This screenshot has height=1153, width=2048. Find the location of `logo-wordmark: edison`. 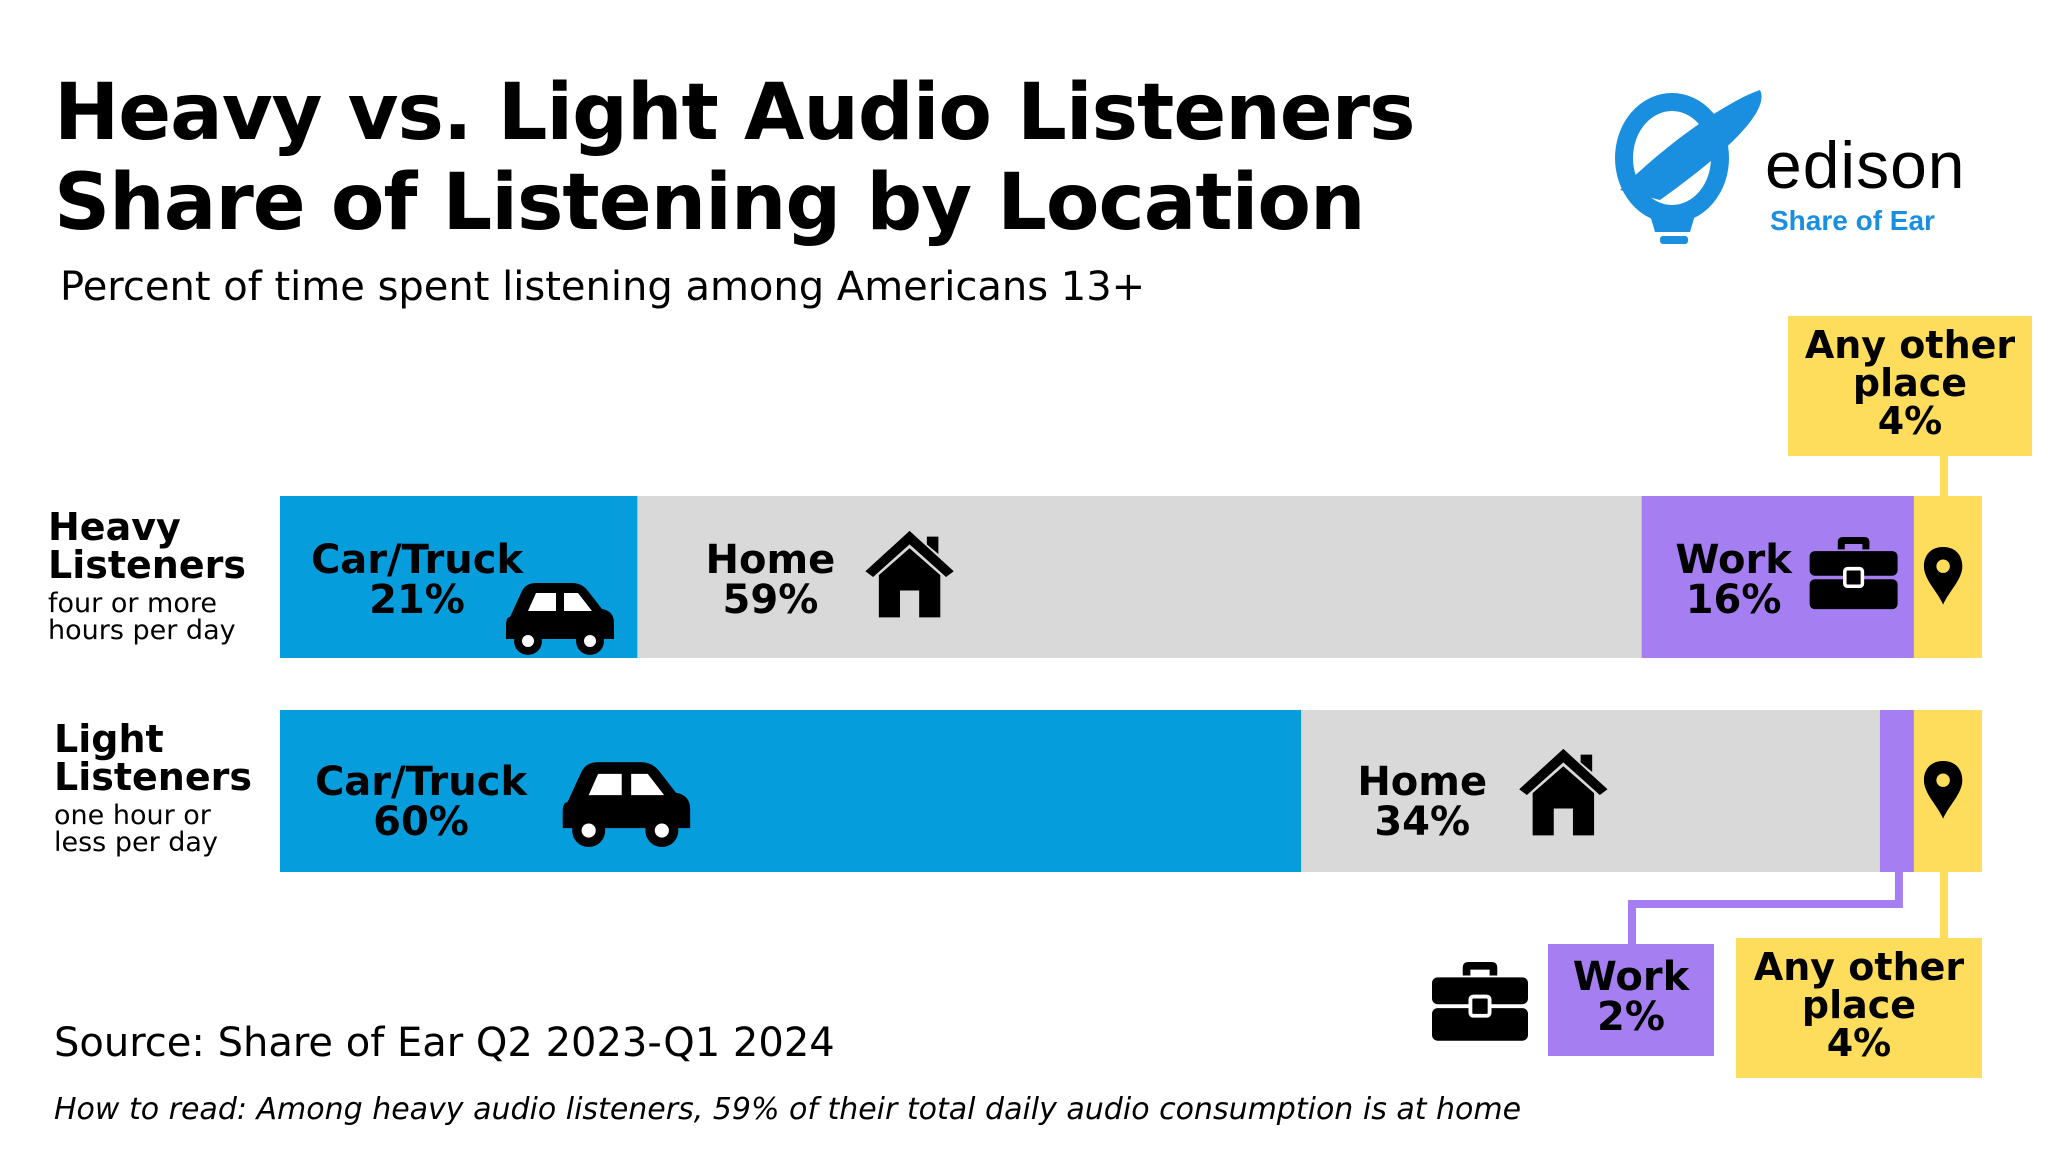

logo-wordmark: edison is located at coordinates (1865, 165).